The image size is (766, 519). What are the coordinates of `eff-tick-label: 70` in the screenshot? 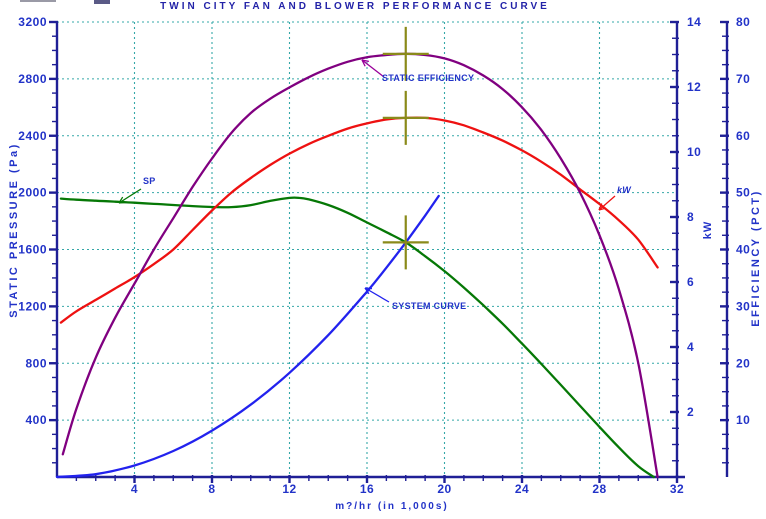 It's located at (743, 79).